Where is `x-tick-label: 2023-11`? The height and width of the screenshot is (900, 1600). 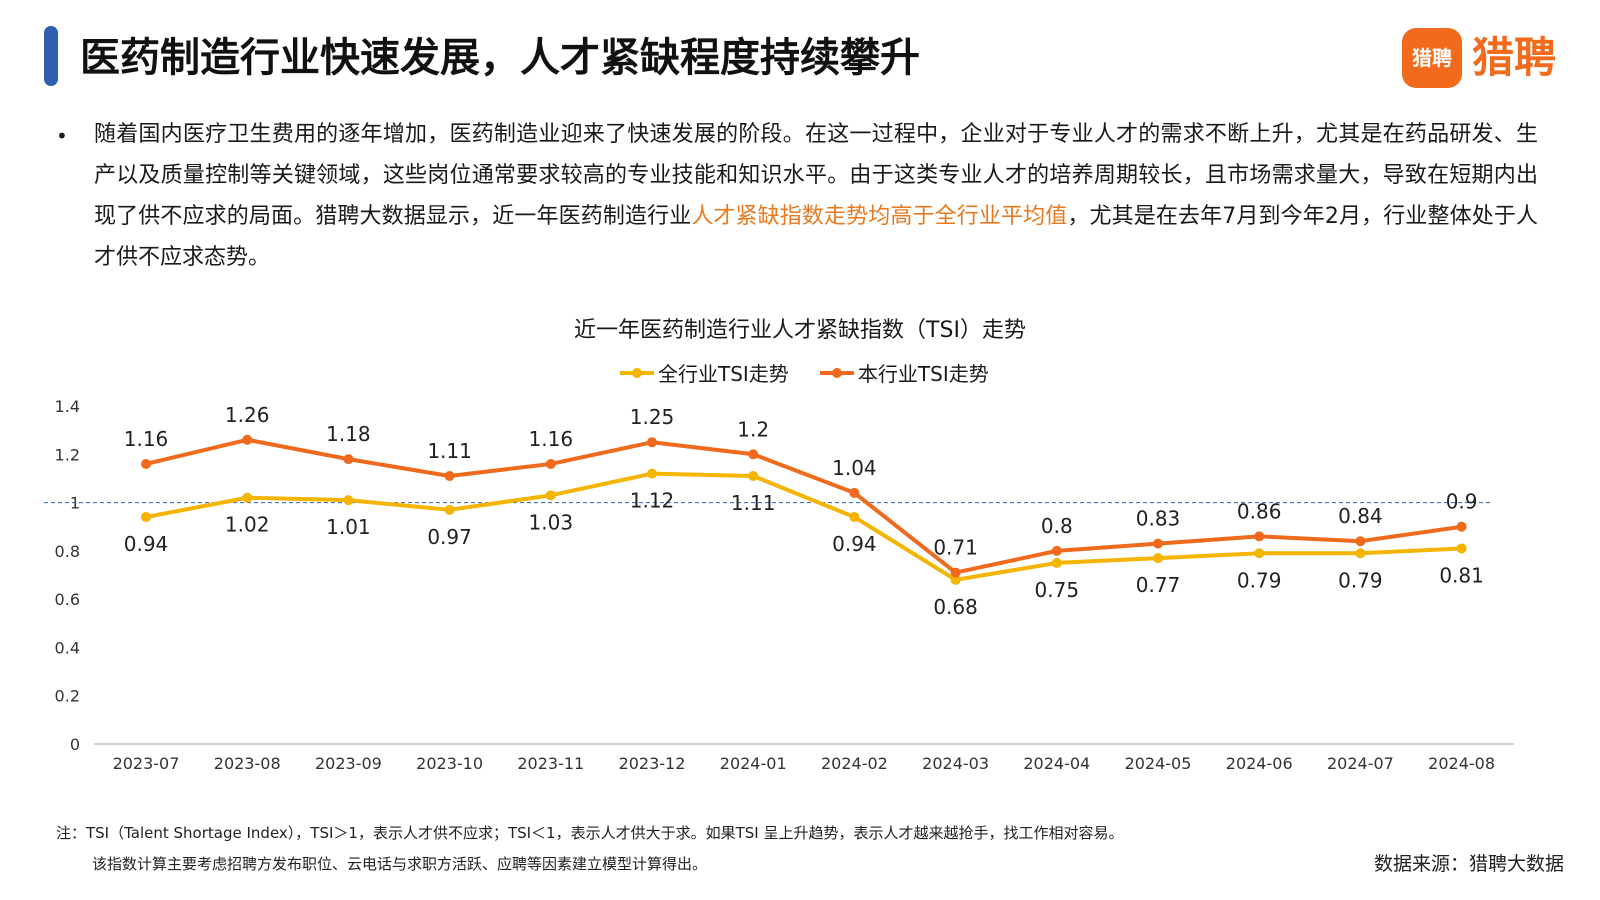
x-tick-label: 2023-11 is located at coordinates (550, 763).